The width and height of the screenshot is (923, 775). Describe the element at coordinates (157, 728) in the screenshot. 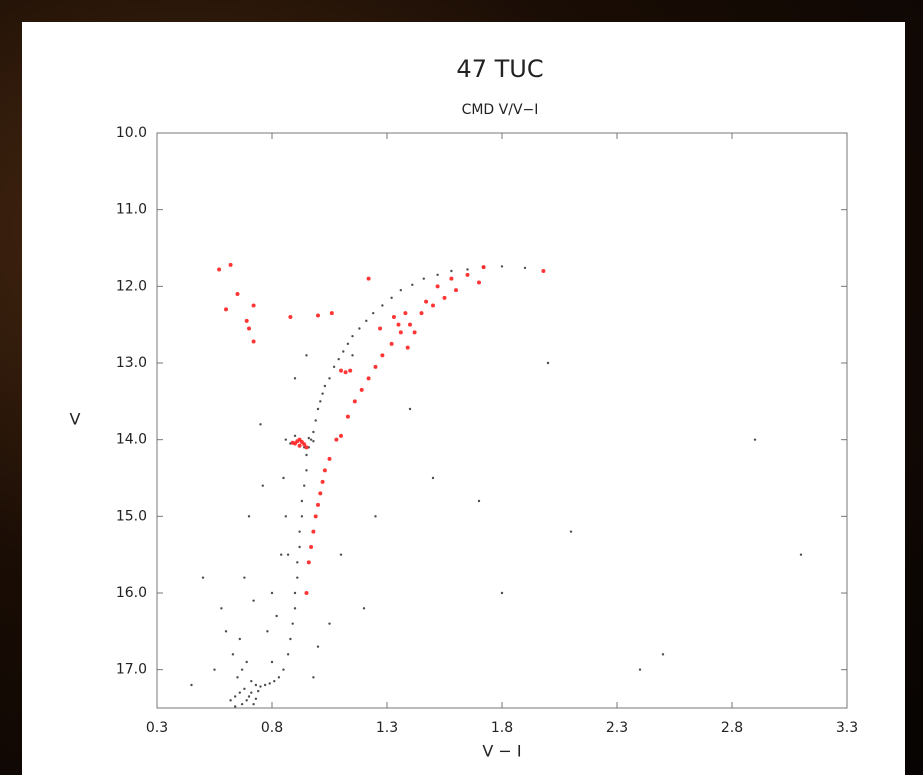

I see `x-tick-label: 0.3` at that location.